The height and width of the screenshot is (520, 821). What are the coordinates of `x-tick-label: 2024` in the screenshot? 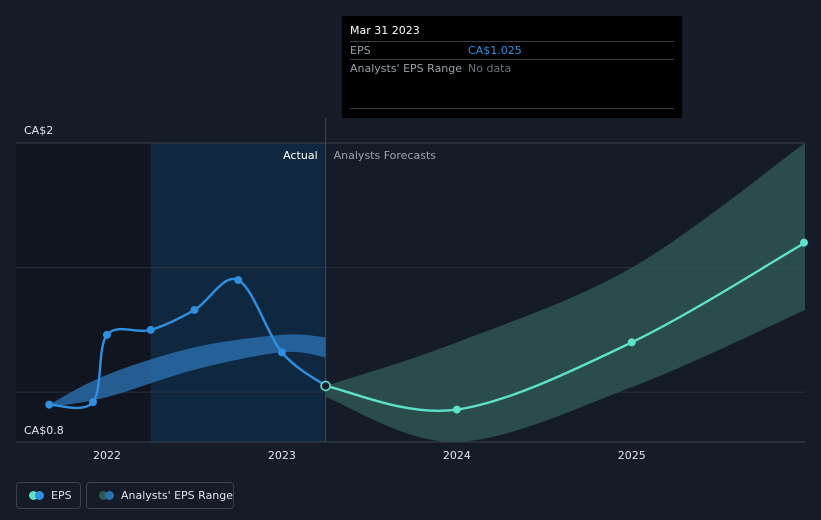 It's located at (457, 455).